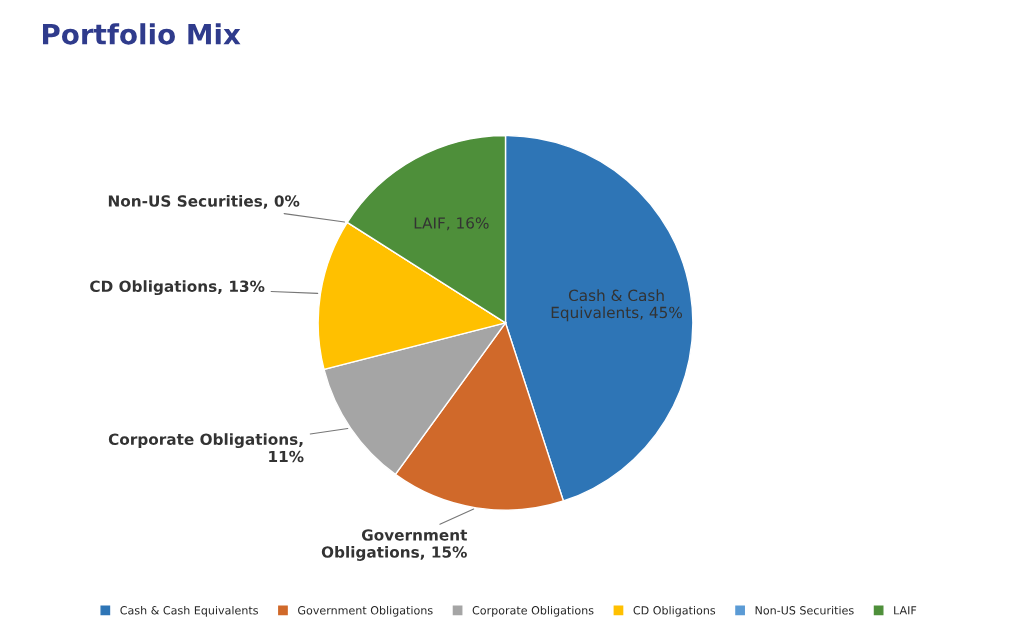 Image resolution: width=1011 pixels, height=633 pixels. I want to click on data-label: Corporate Obligations, 11%, so click(206, 448).